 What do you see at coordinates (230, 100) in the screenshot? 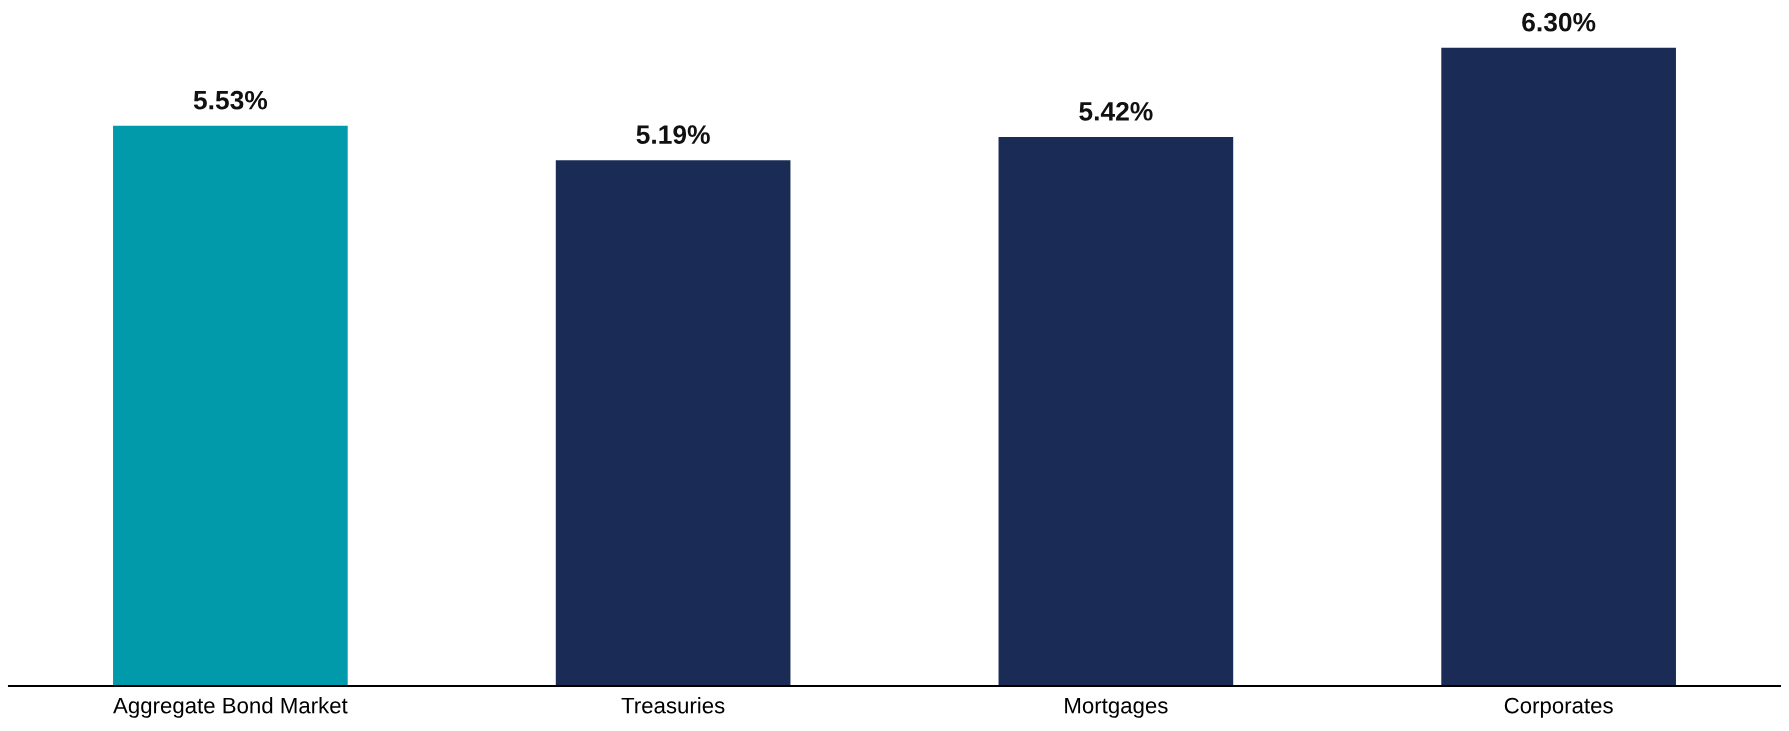
I see `data-label: 5.53%` at bounding box center [230, 100].